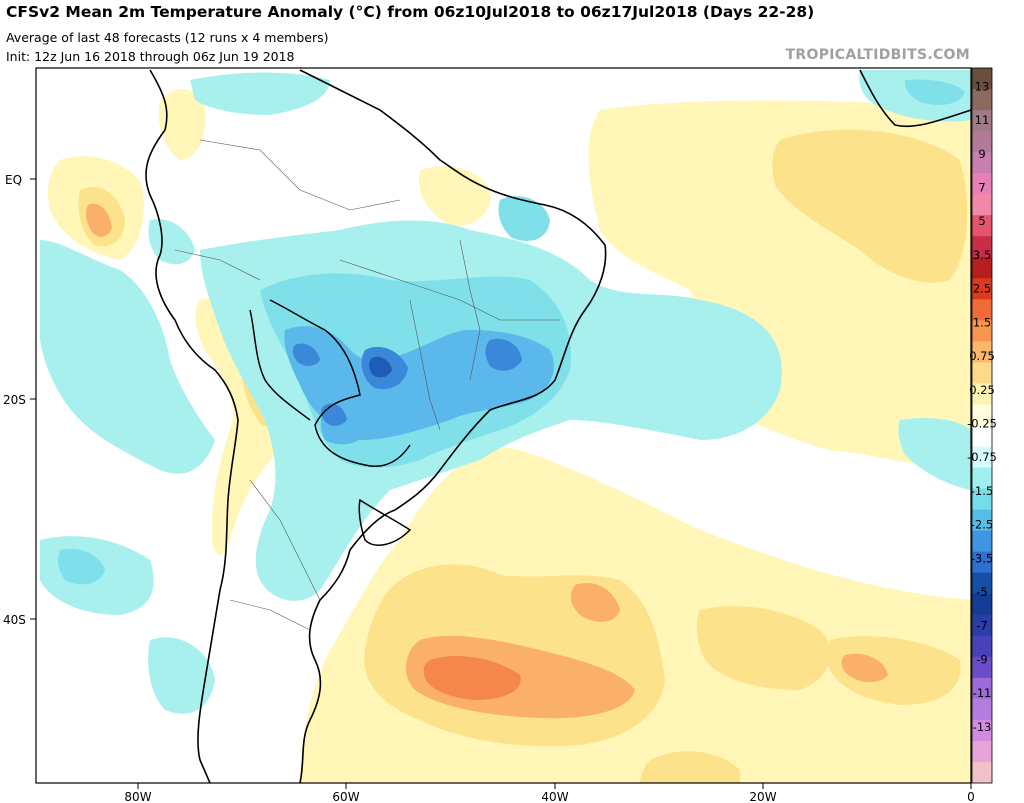 The image size is (1024, 803). Describe the element at coordinates (981, 659) in the screenshot. I see `colorbar-label: -9` at that location.